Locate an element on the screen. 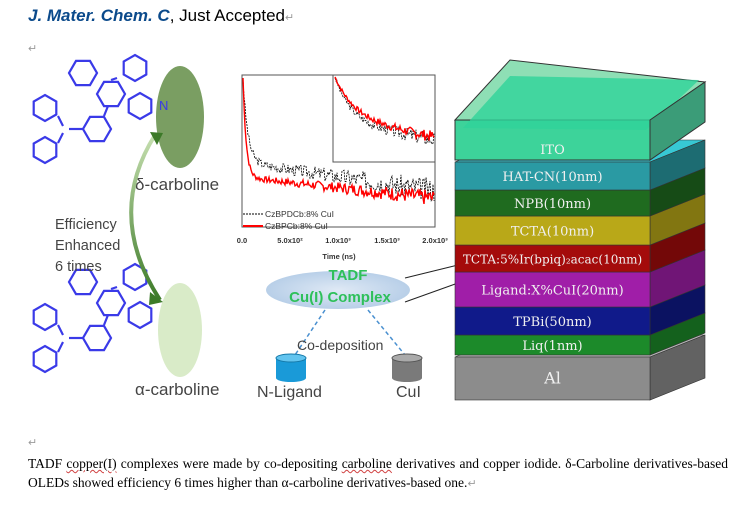 The width and height of the screenshot is (737, 517). device-layer: ITO is located at coordinates (580, 110).